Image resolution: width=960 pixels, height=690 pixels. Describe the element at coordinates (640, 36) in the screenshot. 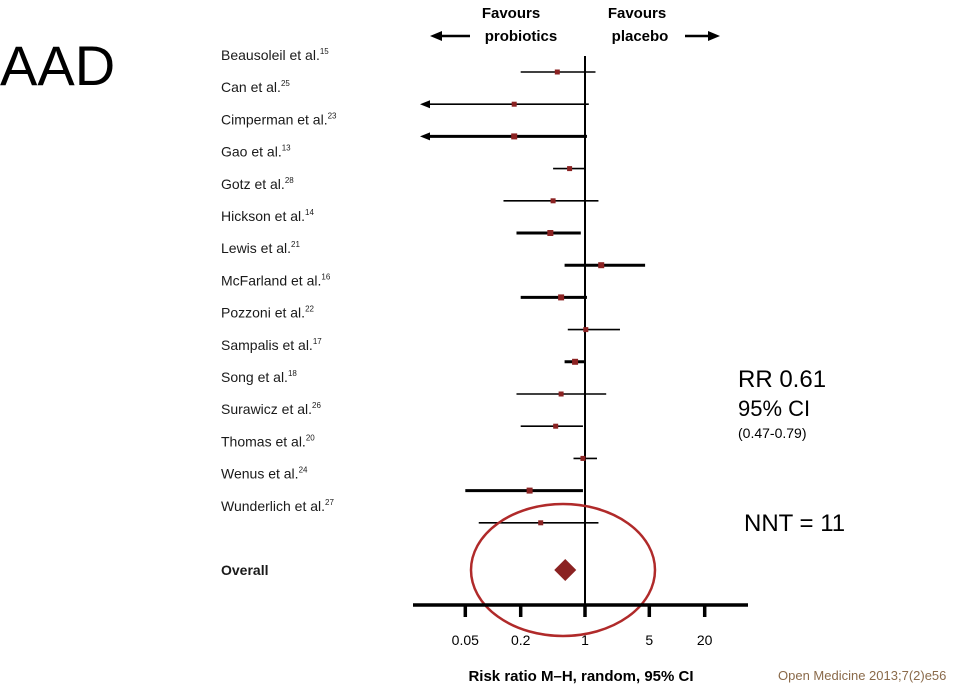

I see `header-right-line2: placebo` at that location.